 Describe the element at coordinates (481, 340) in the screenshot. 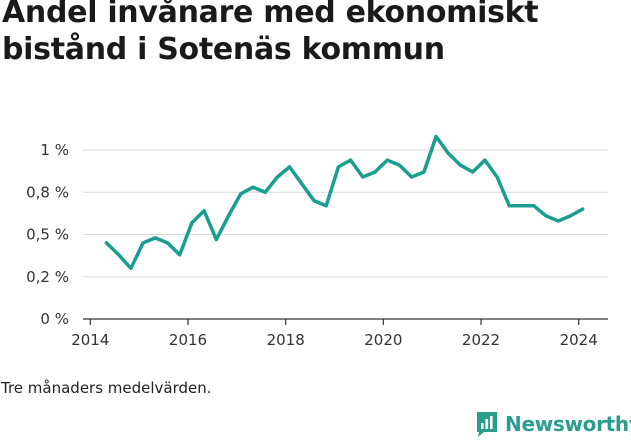

I see `x-tick-label: 2022` at that location.